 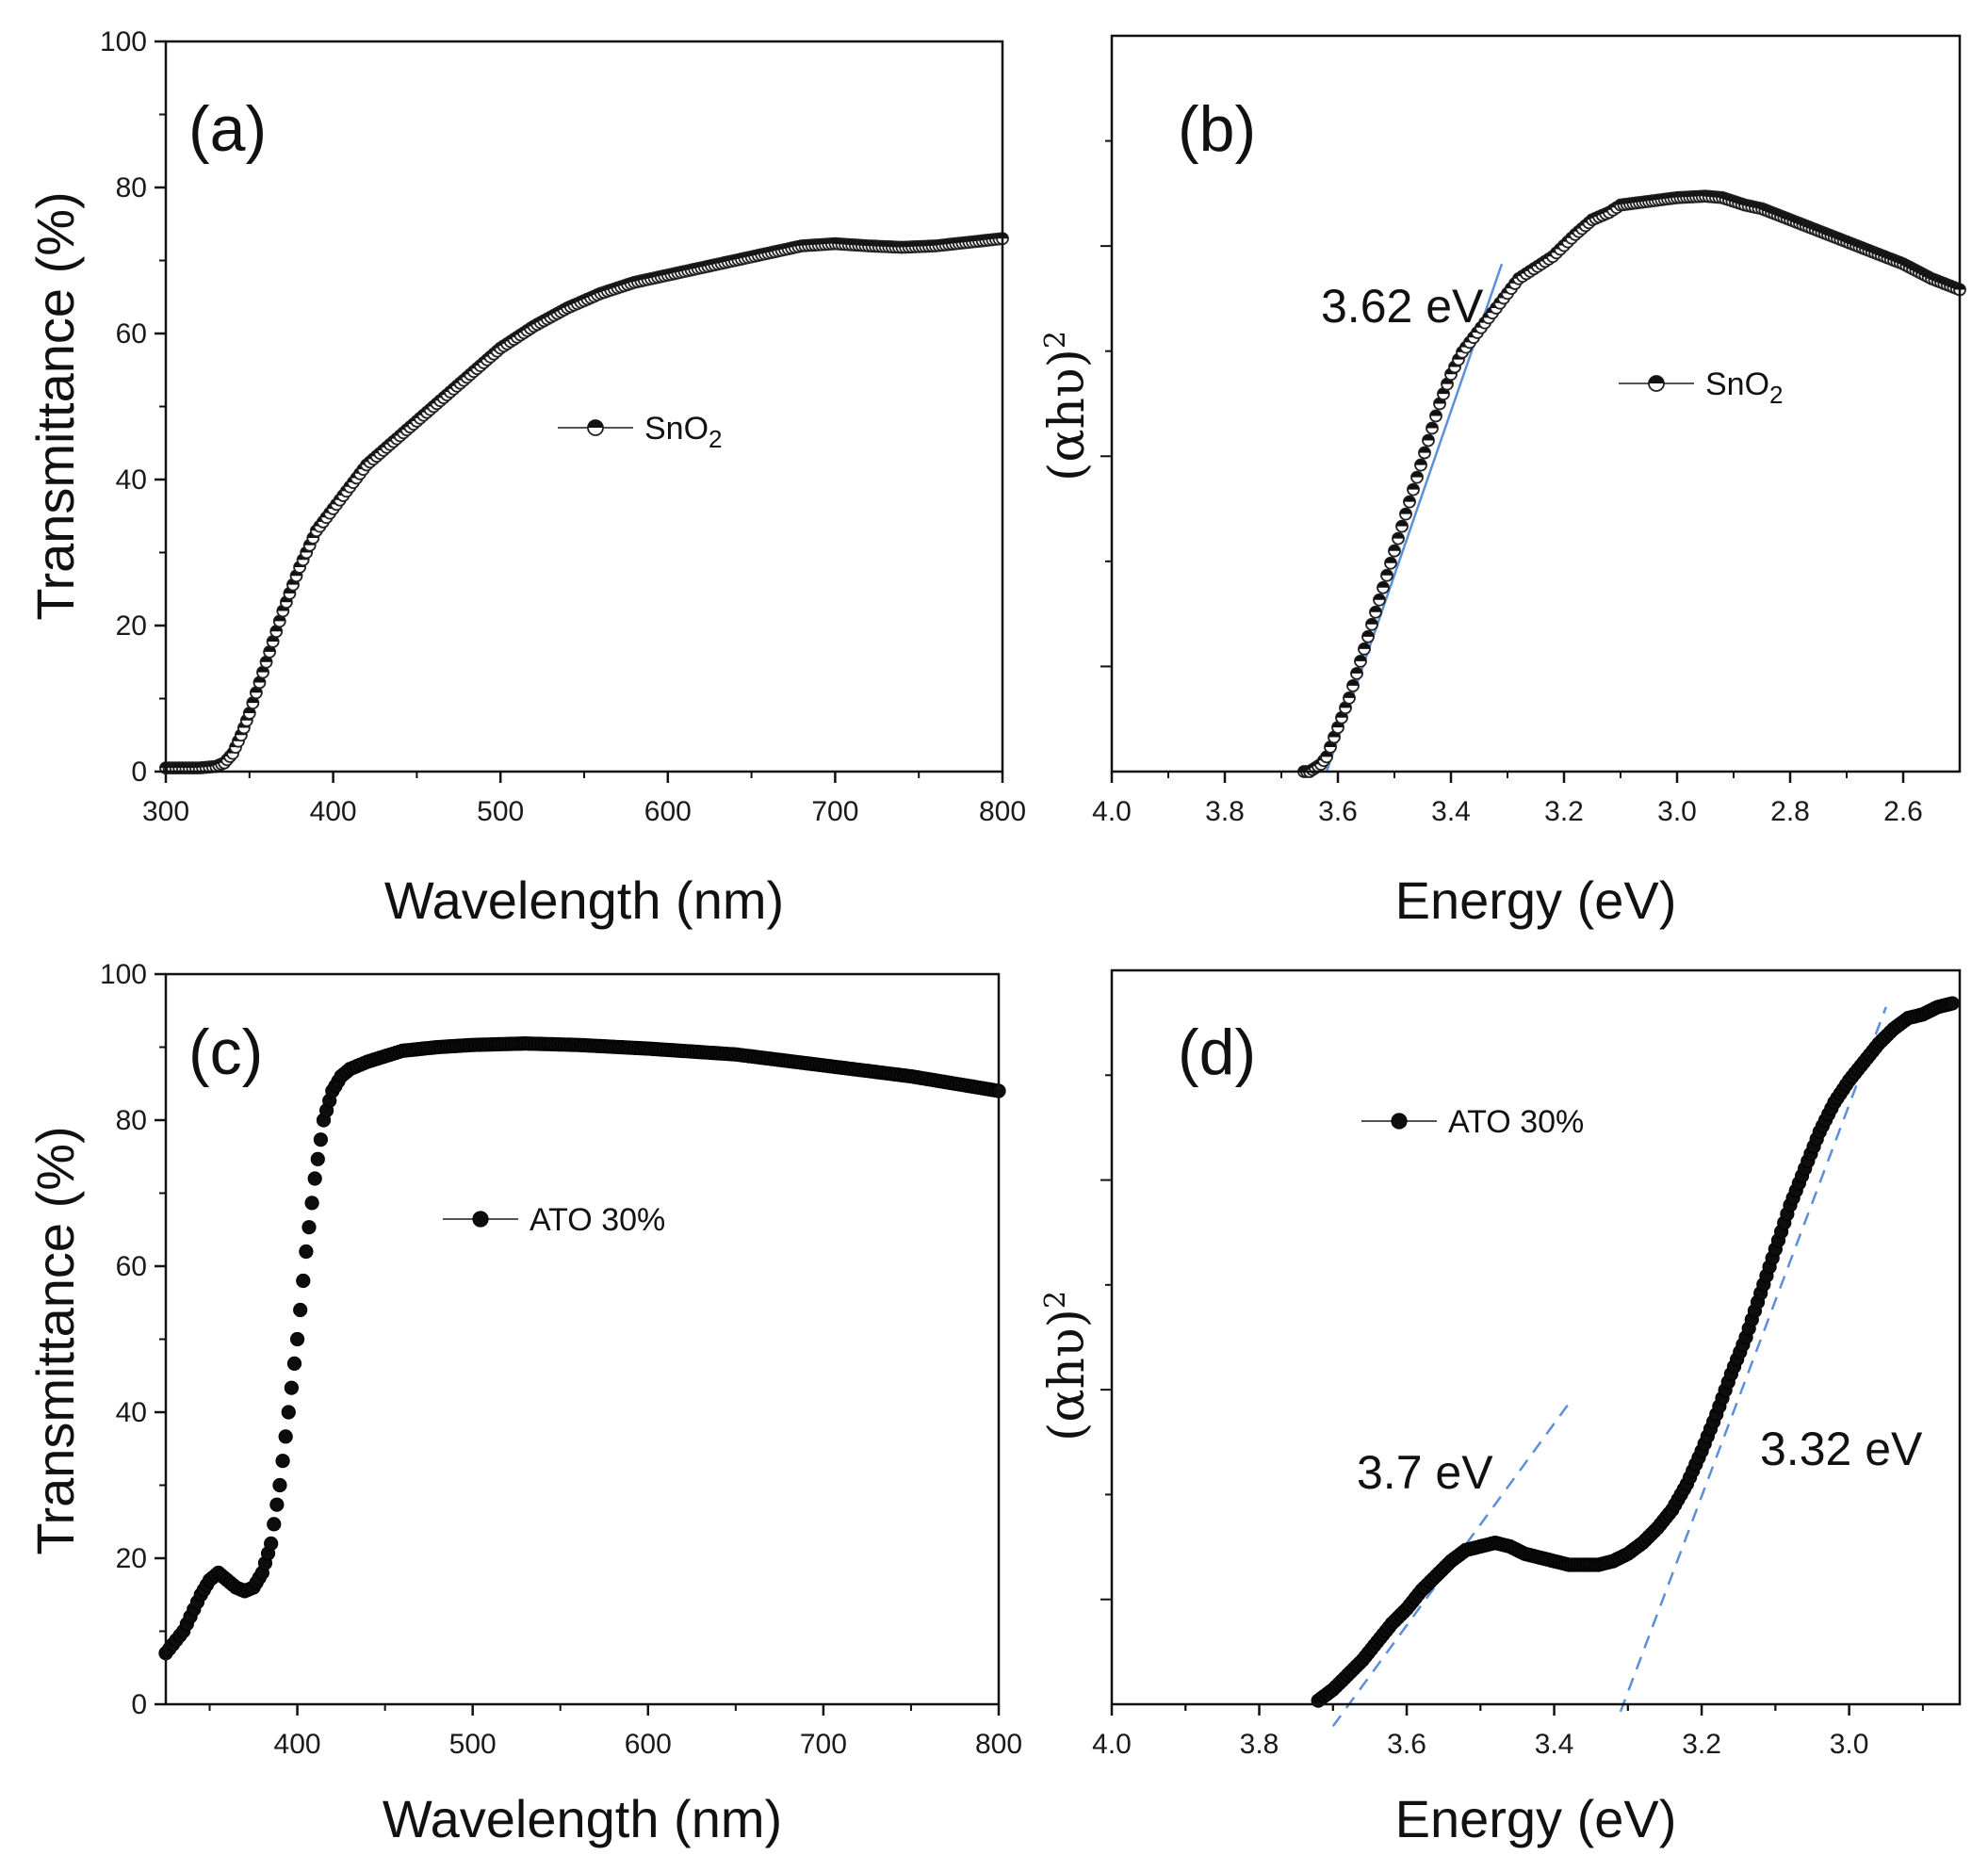 I want to click on legend-c: ATO 30%, so click(x=554, y=1220).